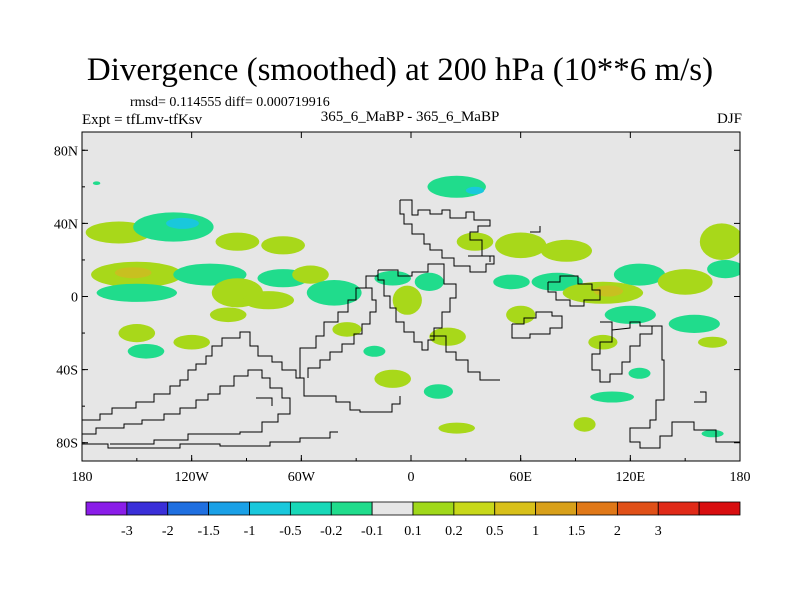 This screenshot has width=800, height=600. I want to click on colorbar-label: -0.5, so click(290, 531).